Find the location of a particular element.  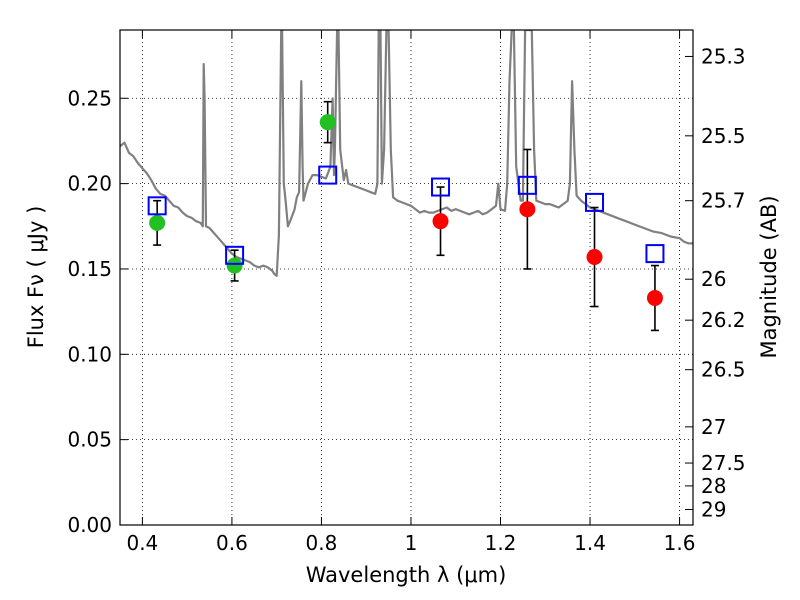

right-tick-label: 25.5 is located at coordinates (723, 136).